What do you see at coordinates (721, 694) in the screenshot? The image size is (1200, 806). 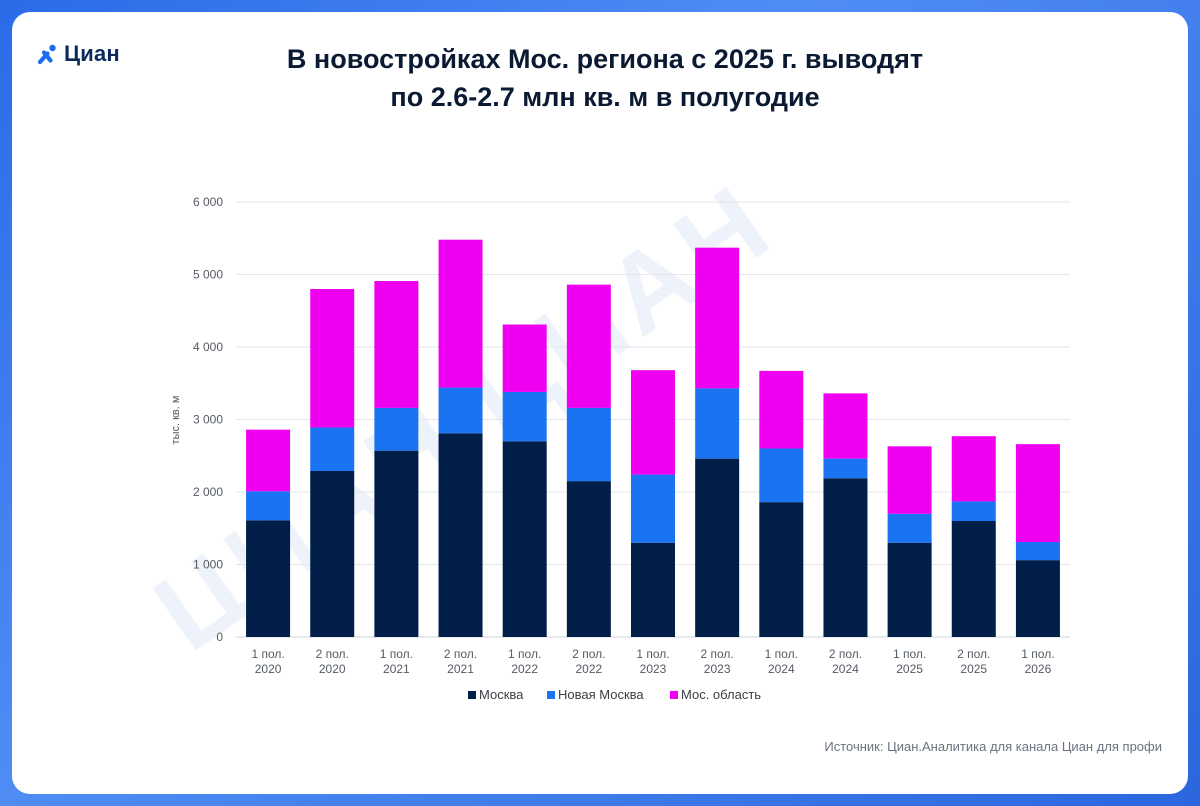 I see `legend-label: Мос. область` at bounding box center [721, 694].